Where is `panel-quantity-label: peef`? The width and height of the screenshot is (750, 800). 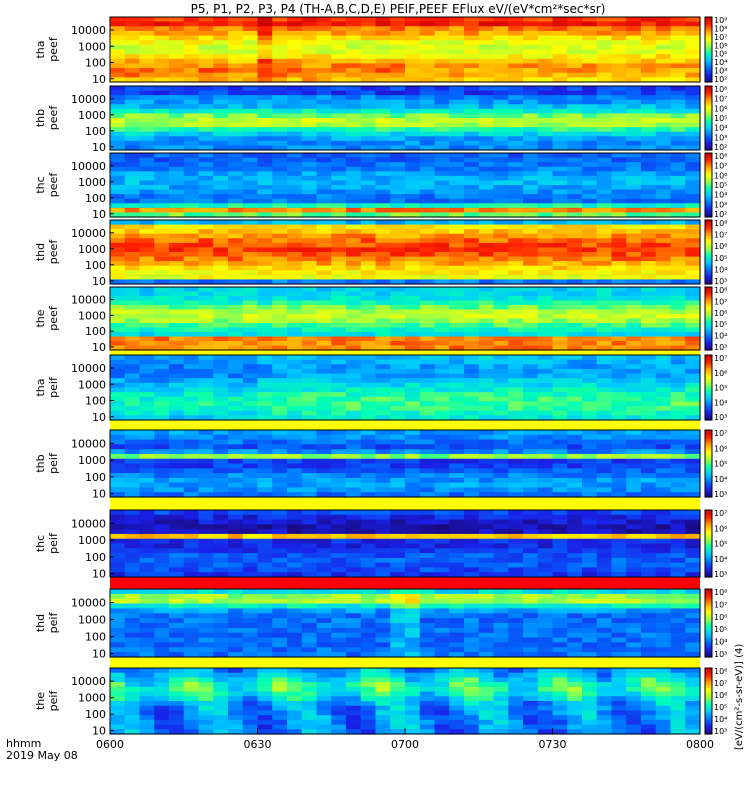
panel-quantity-label: peef is located at coordinates (53, 118).